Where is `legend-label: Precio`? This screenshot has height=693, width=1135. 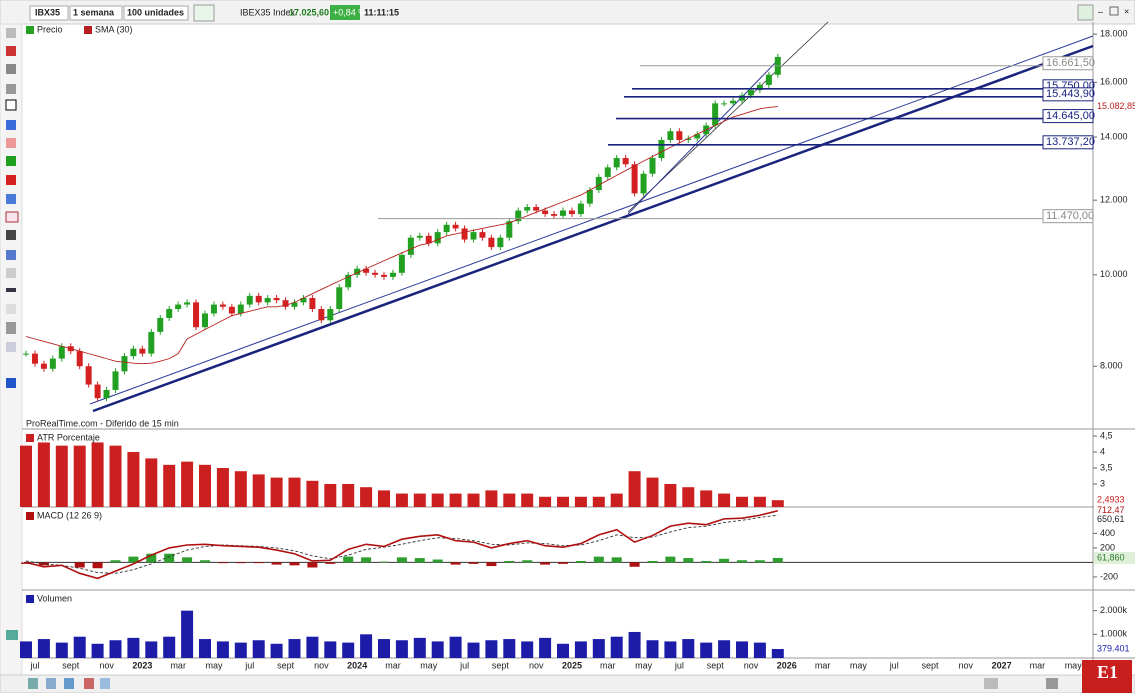 legend-label: Precio is located at coordinates (50, 29).